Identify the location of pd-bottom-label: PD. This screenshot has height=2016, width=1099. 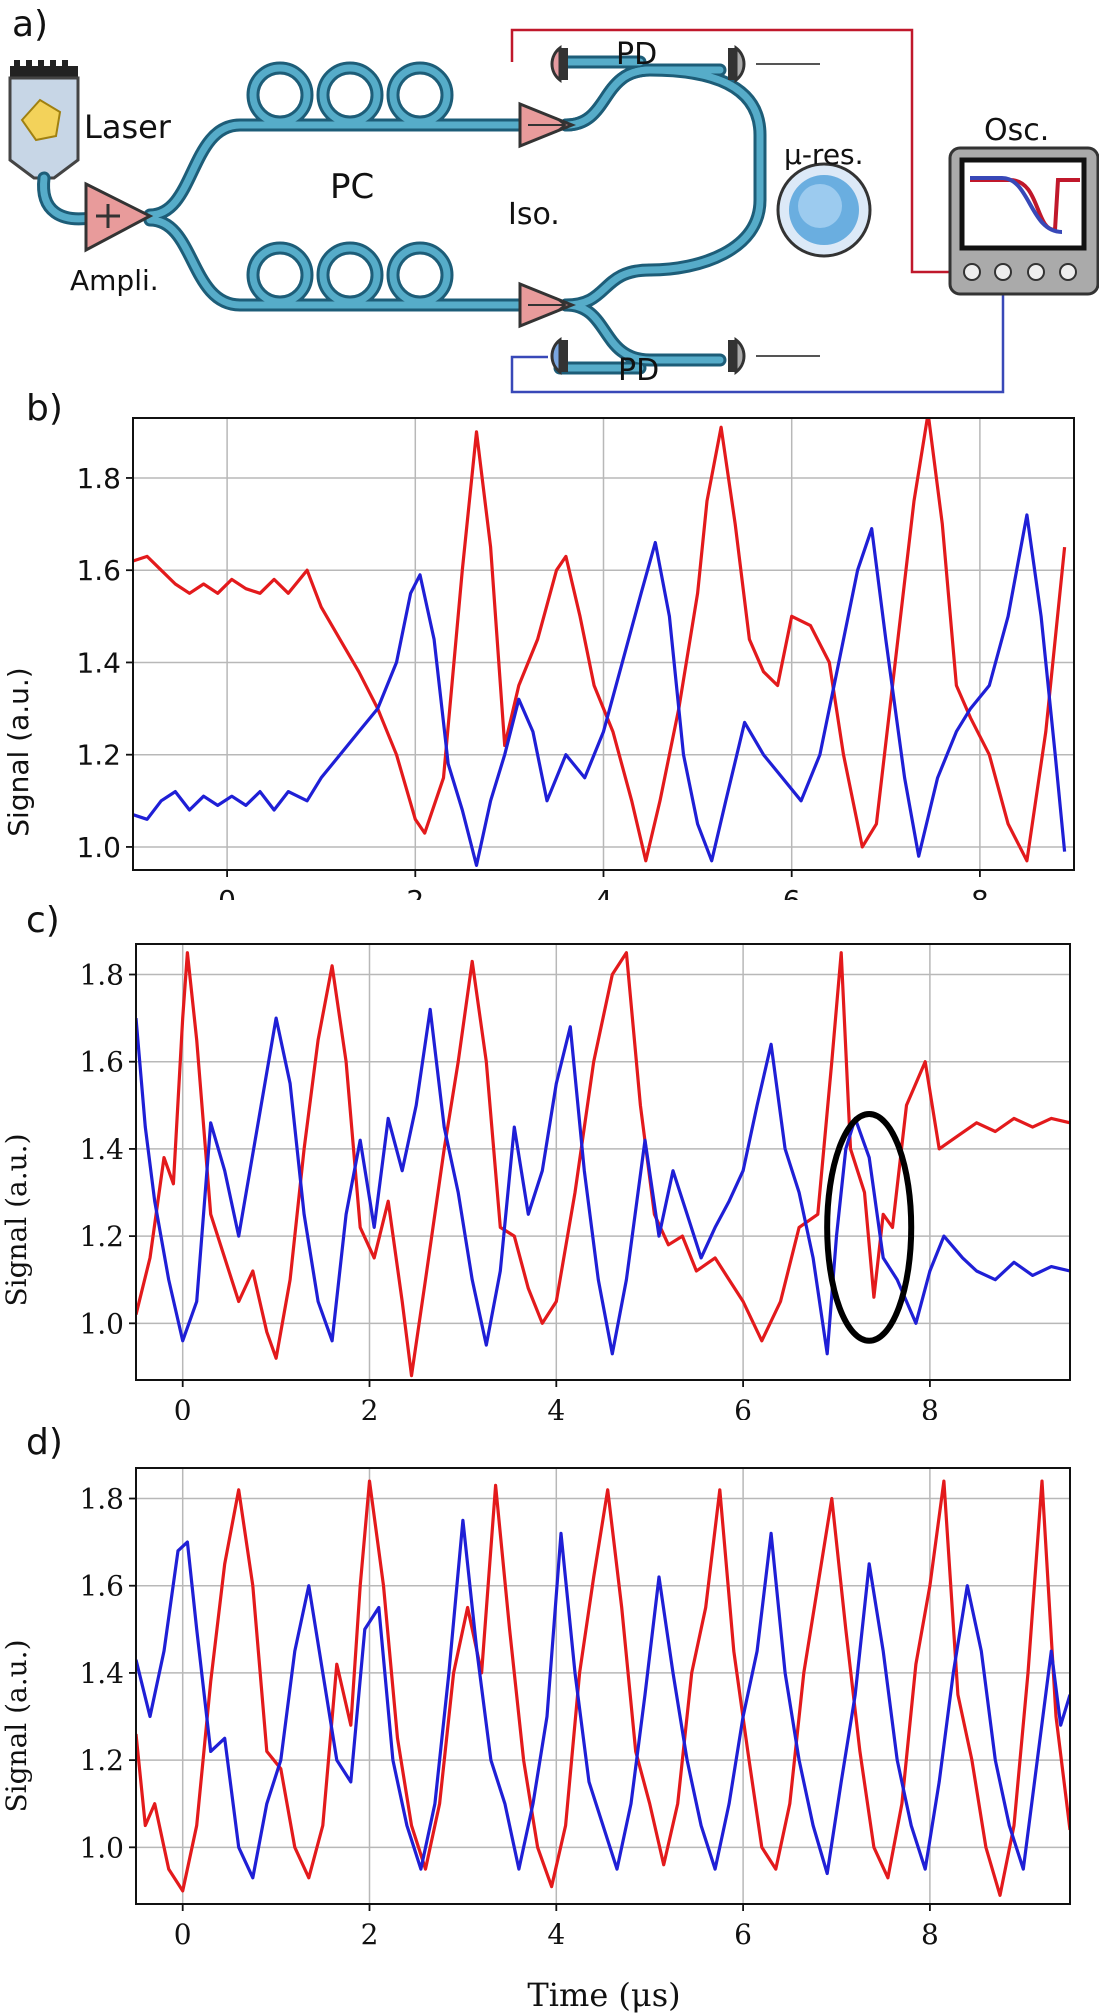
(638, 370).